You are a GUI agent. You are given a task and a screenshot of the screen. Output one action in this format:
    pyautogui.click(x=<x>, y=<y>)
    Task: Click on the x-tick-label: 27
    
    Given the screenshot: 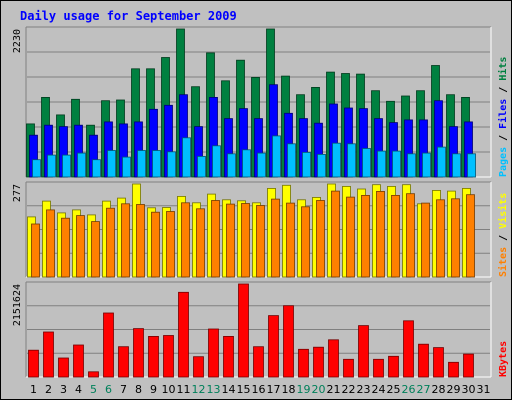 What is the action you would take?
    pyautogui.click(x=424, y=389)
    